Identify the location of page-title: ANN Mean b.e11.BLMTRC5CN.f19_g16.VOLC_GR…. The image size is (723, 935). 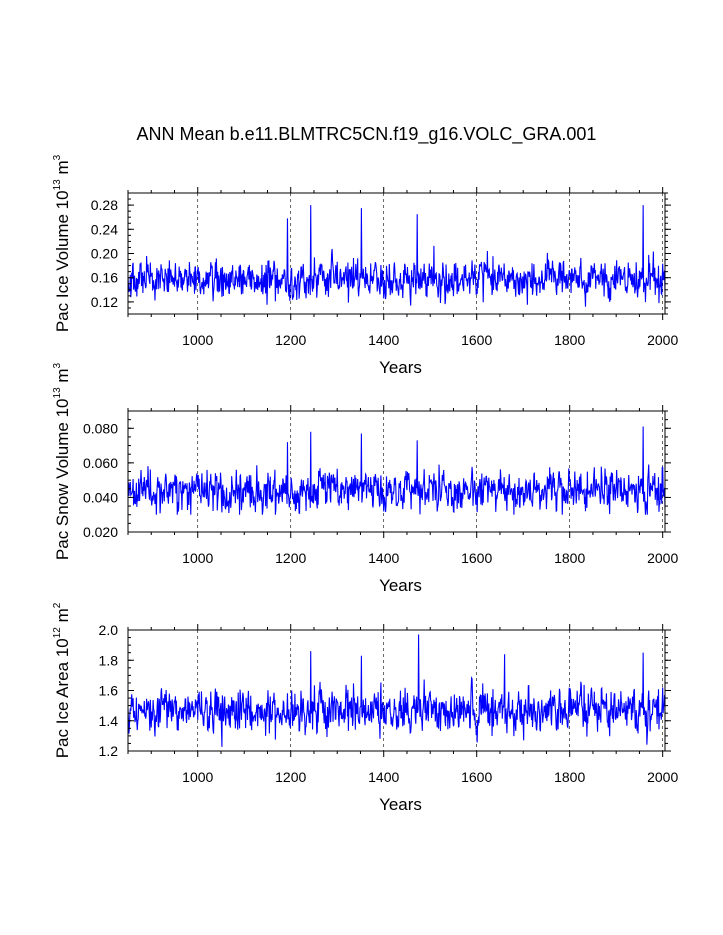
(366, 134).